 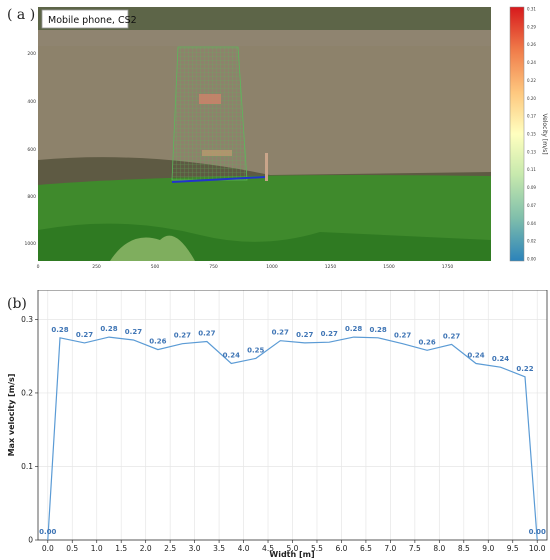 What do you see at coordinates (531, 116) in the screenshot?
I see `colorbar-tick-label: 0.17` at bounding box center [531, 116].